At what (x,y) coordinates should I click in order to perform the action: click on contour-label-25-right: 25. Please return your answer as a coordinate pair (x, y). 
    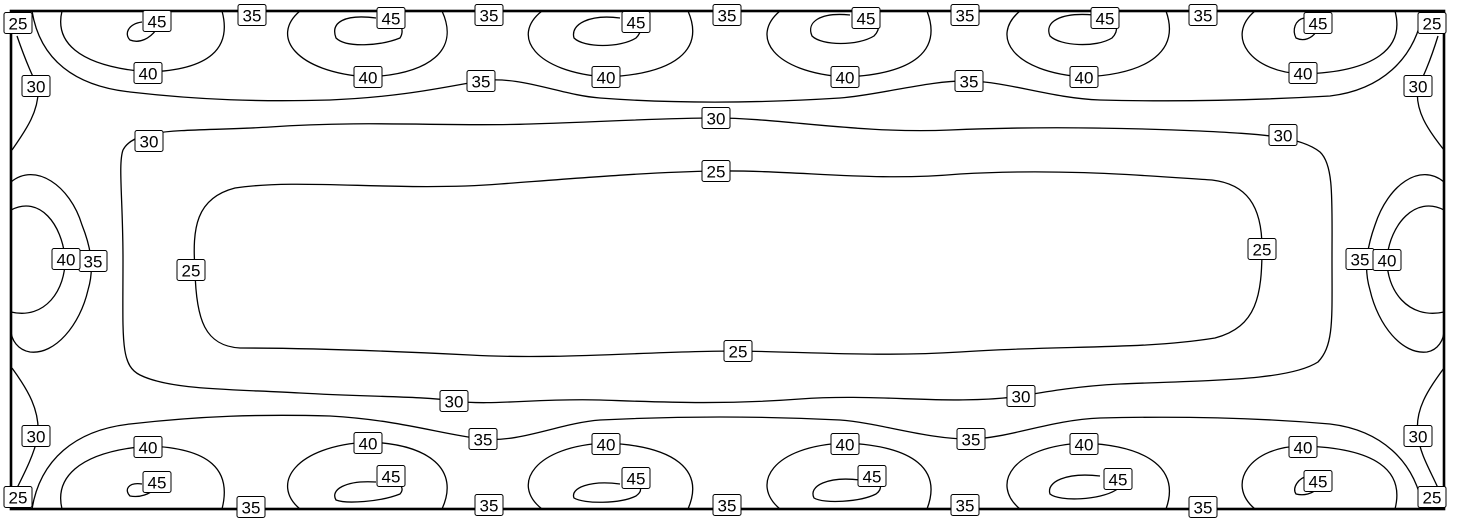
    Looking at the image, I should click on (1262, 249).